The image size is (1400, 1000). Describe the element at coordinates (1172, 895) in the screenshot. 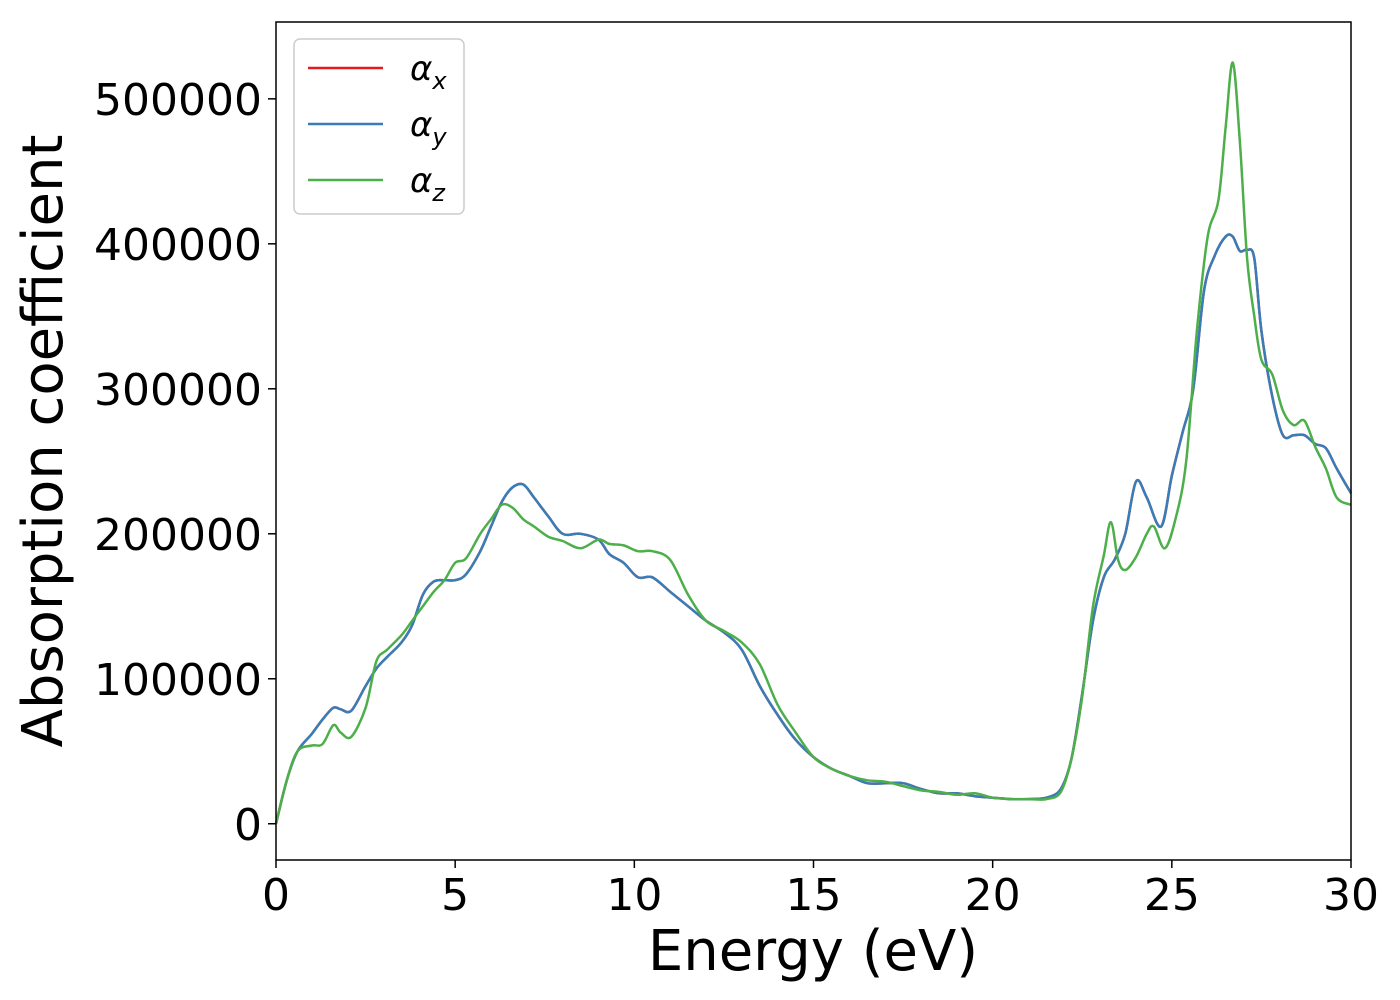

I see `x-tick-label: 25` at that location.